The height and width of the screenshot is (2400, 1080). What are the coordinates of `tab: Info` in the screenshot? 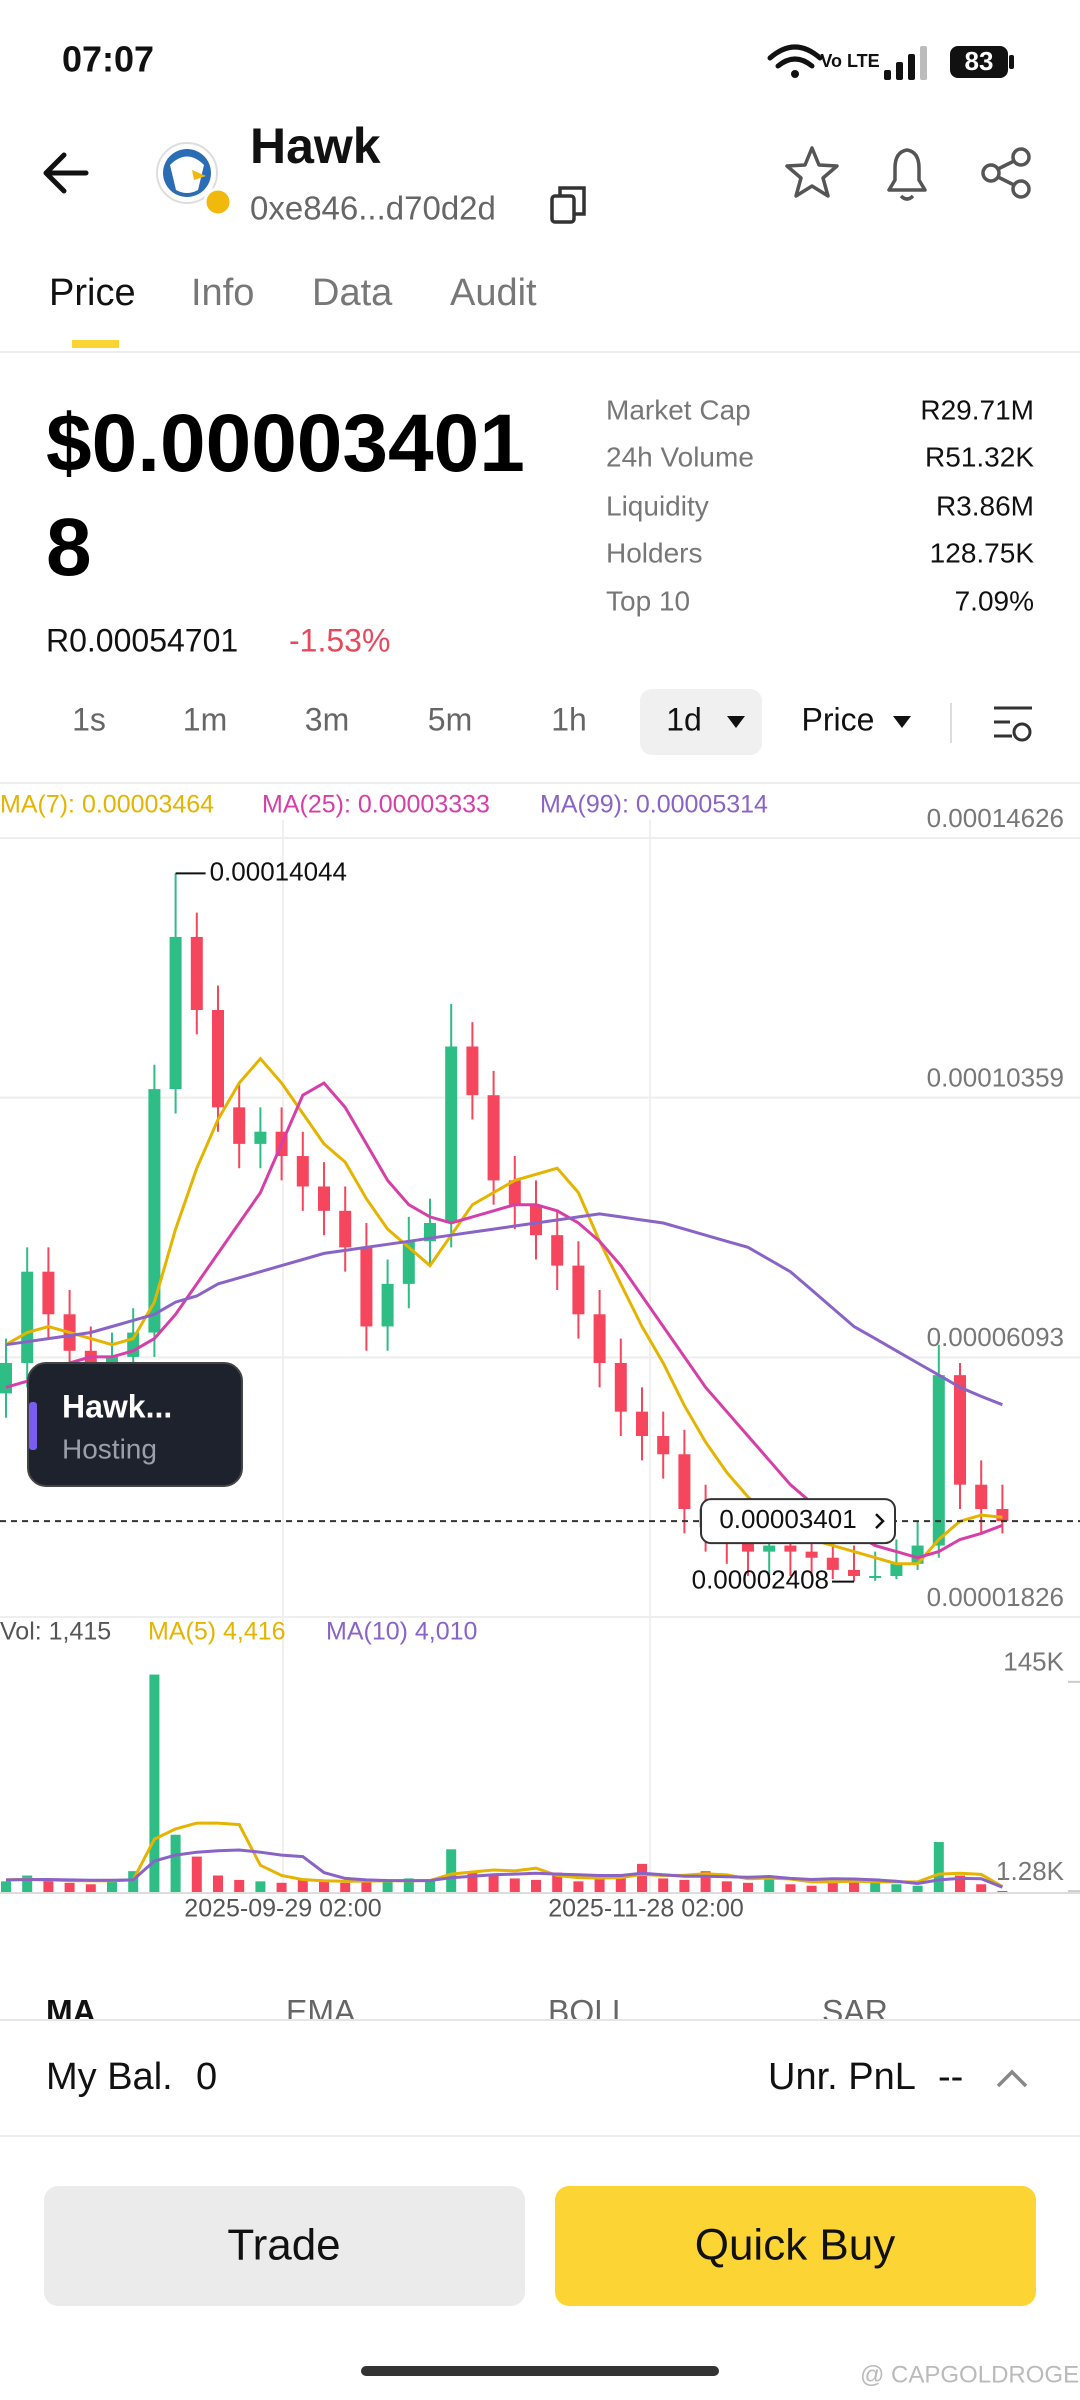 It's located at (222, 293).